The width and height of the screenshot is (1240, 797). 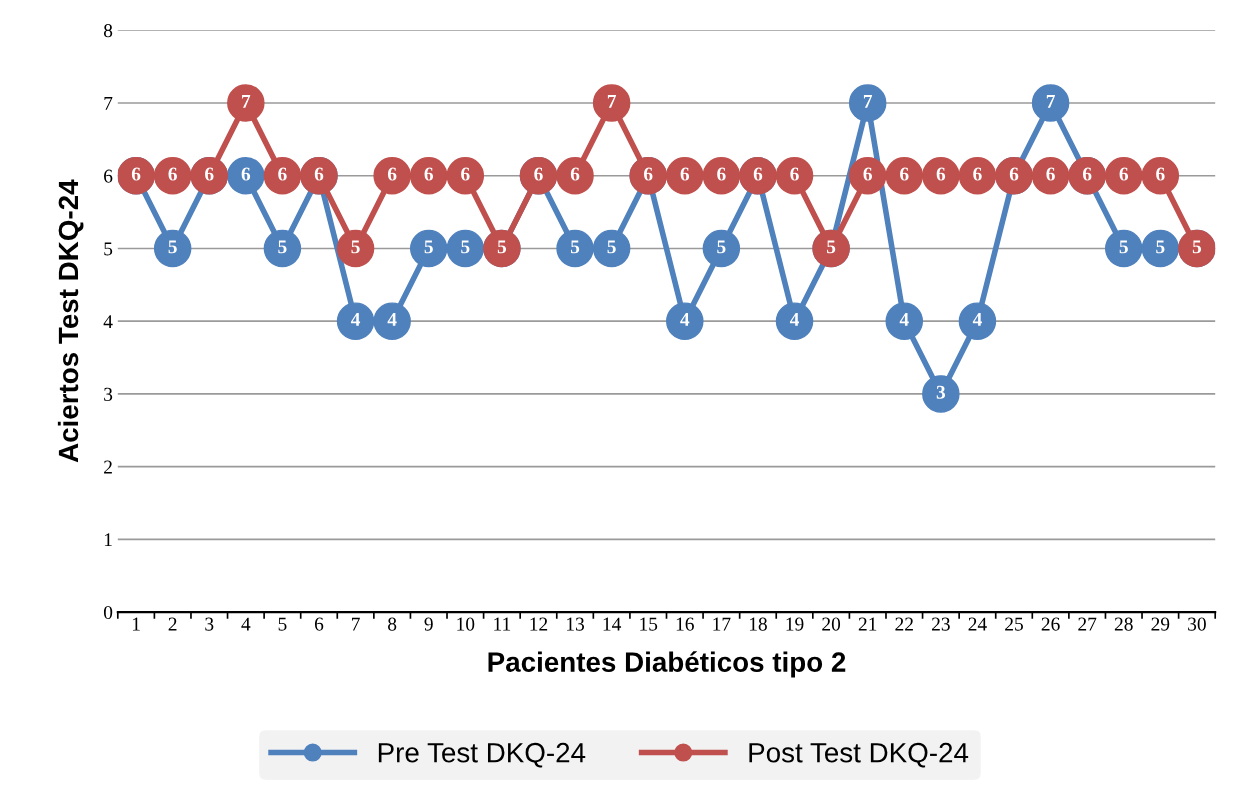 What do you see at coordinates (1123, 624) in the screenshot?
I see `x-tick-label: 28` at bounding box center [1123, 624].